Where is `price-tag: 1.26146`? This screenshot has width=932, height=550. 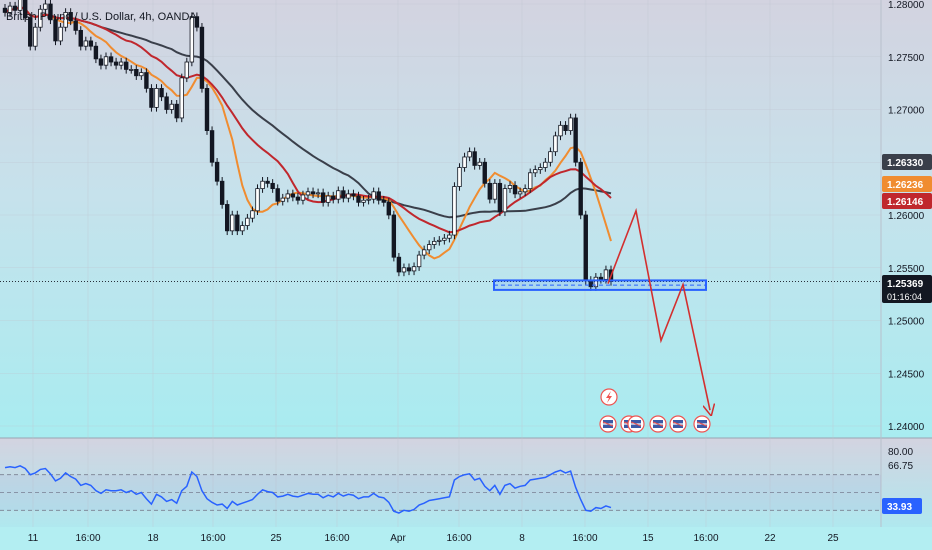
price-tag: 1.26146 is located at coordinates (907, 201).